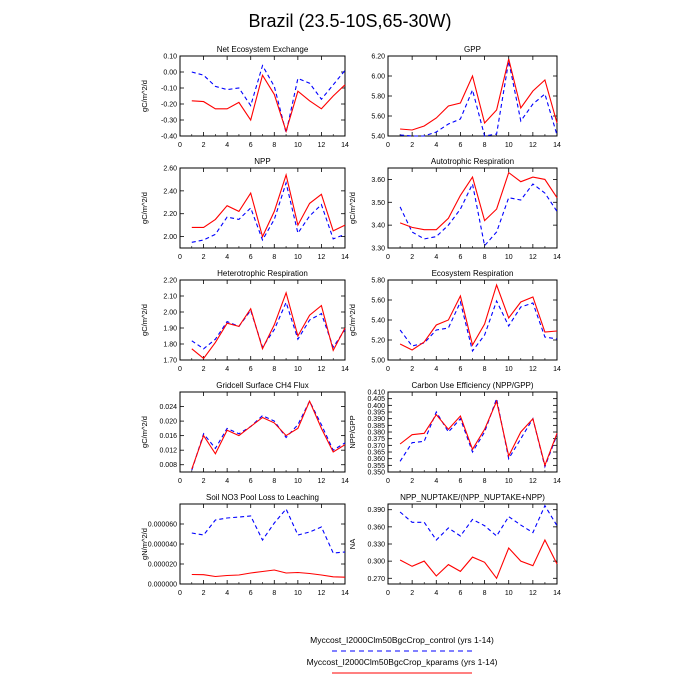  I want to click on panel-title: NPP_NUPTAKE/(NPP_NUPTAKE+NPP), so click(472, 497).